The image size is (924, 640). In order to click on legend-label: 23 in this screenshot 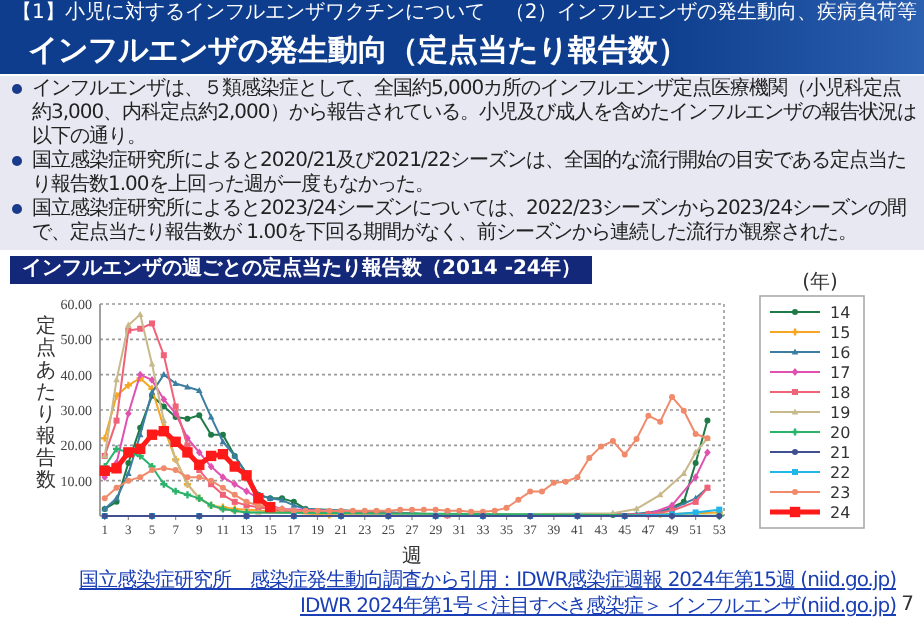, I will do `click(840, 493)`.